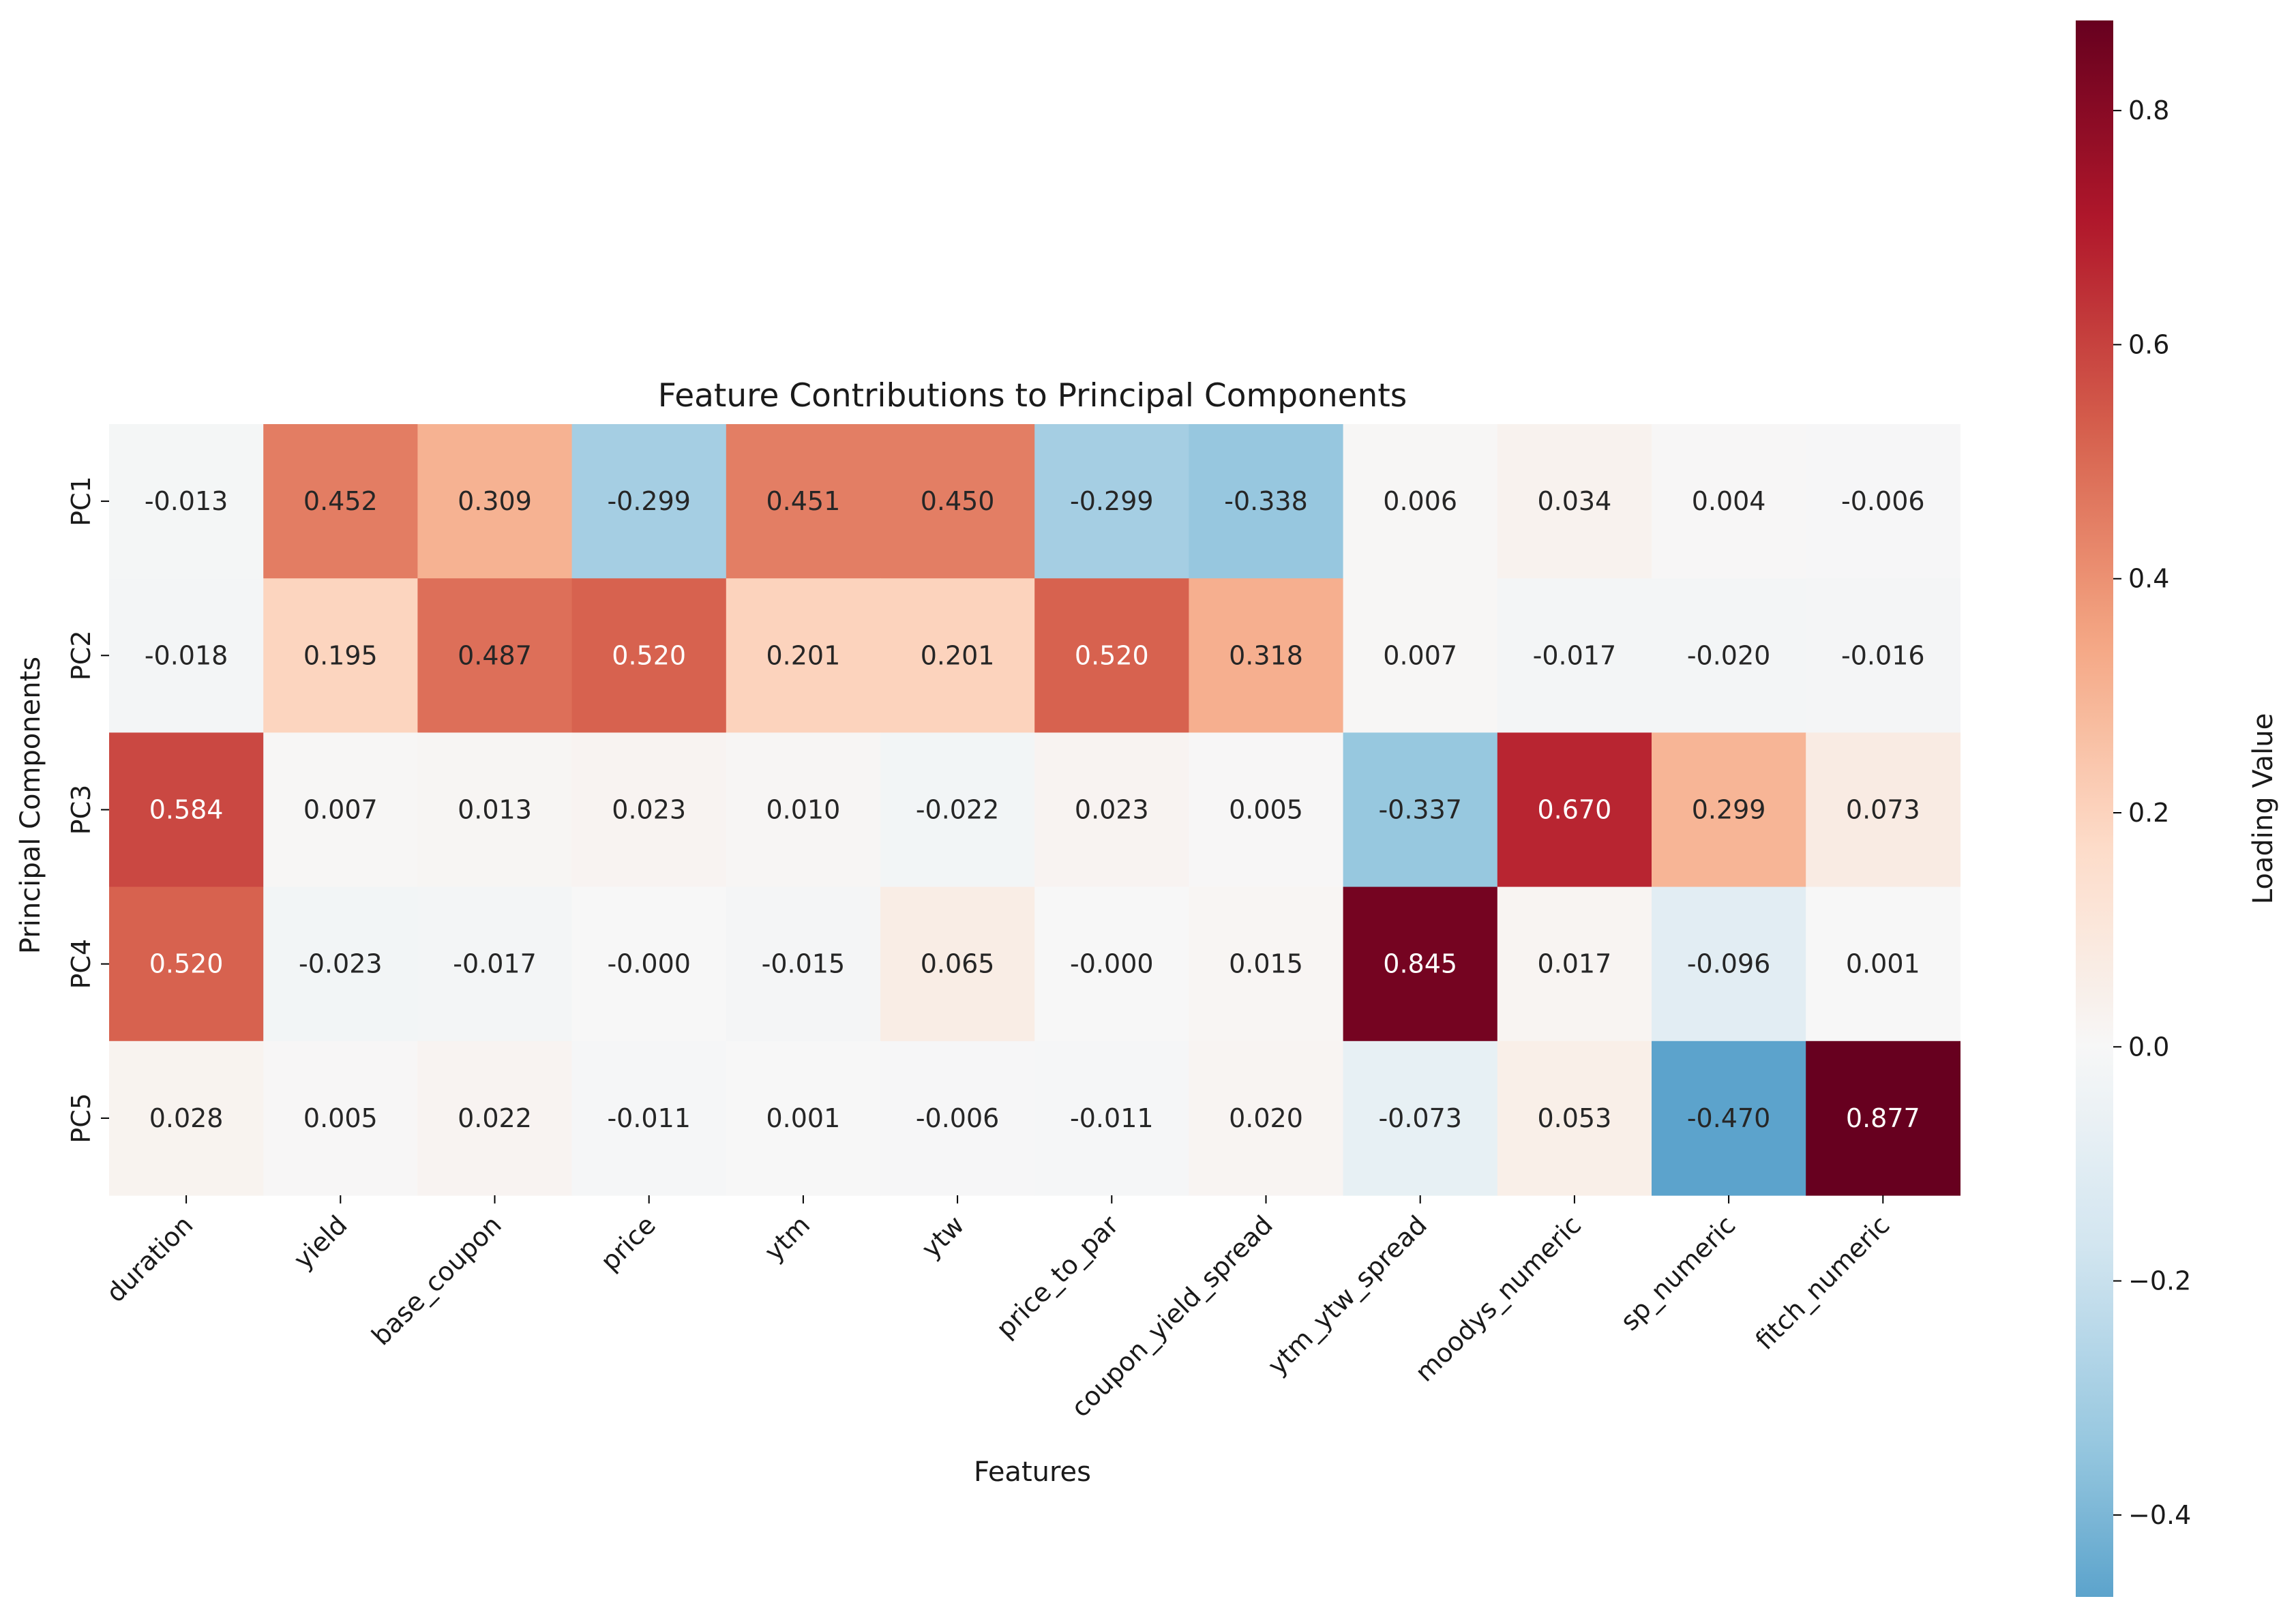 This screenshot has height=1616, width=2296. Describe the element at coordinates (943, 1237) in the screenshot. I see `x-tick-label: ytw` at that location.